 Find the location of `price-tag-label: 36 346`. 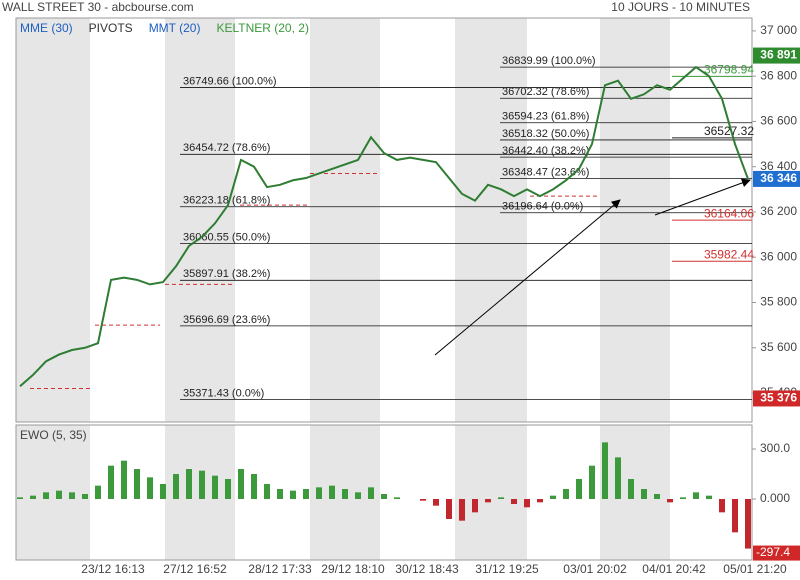

price-tag-label: 36 346 is located at coordinates (778, 178).